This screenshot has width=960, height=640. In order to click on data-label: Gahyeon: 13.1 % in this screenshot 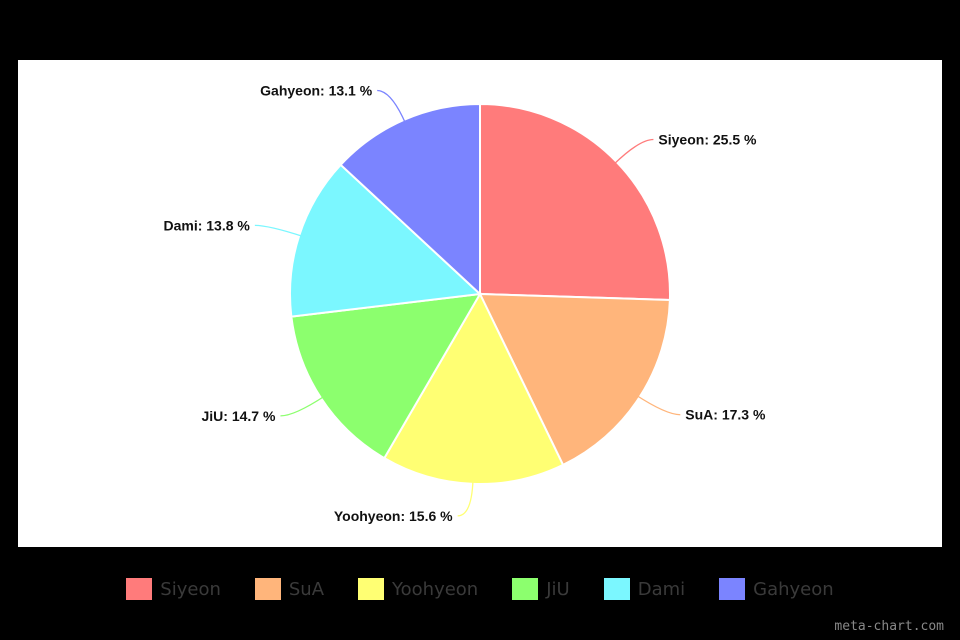, I will do `click(316, 91)`.